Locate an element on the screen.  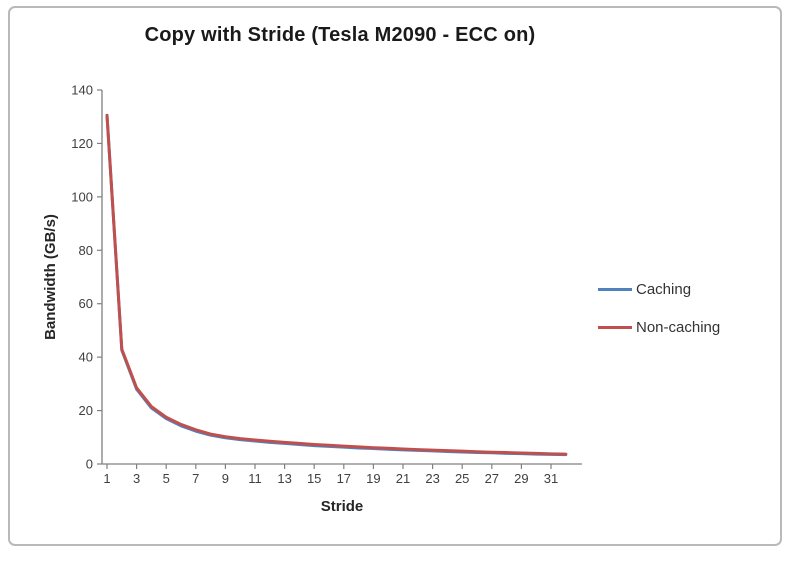
non-caching-line-swatch is located at coordinates (615, 327).